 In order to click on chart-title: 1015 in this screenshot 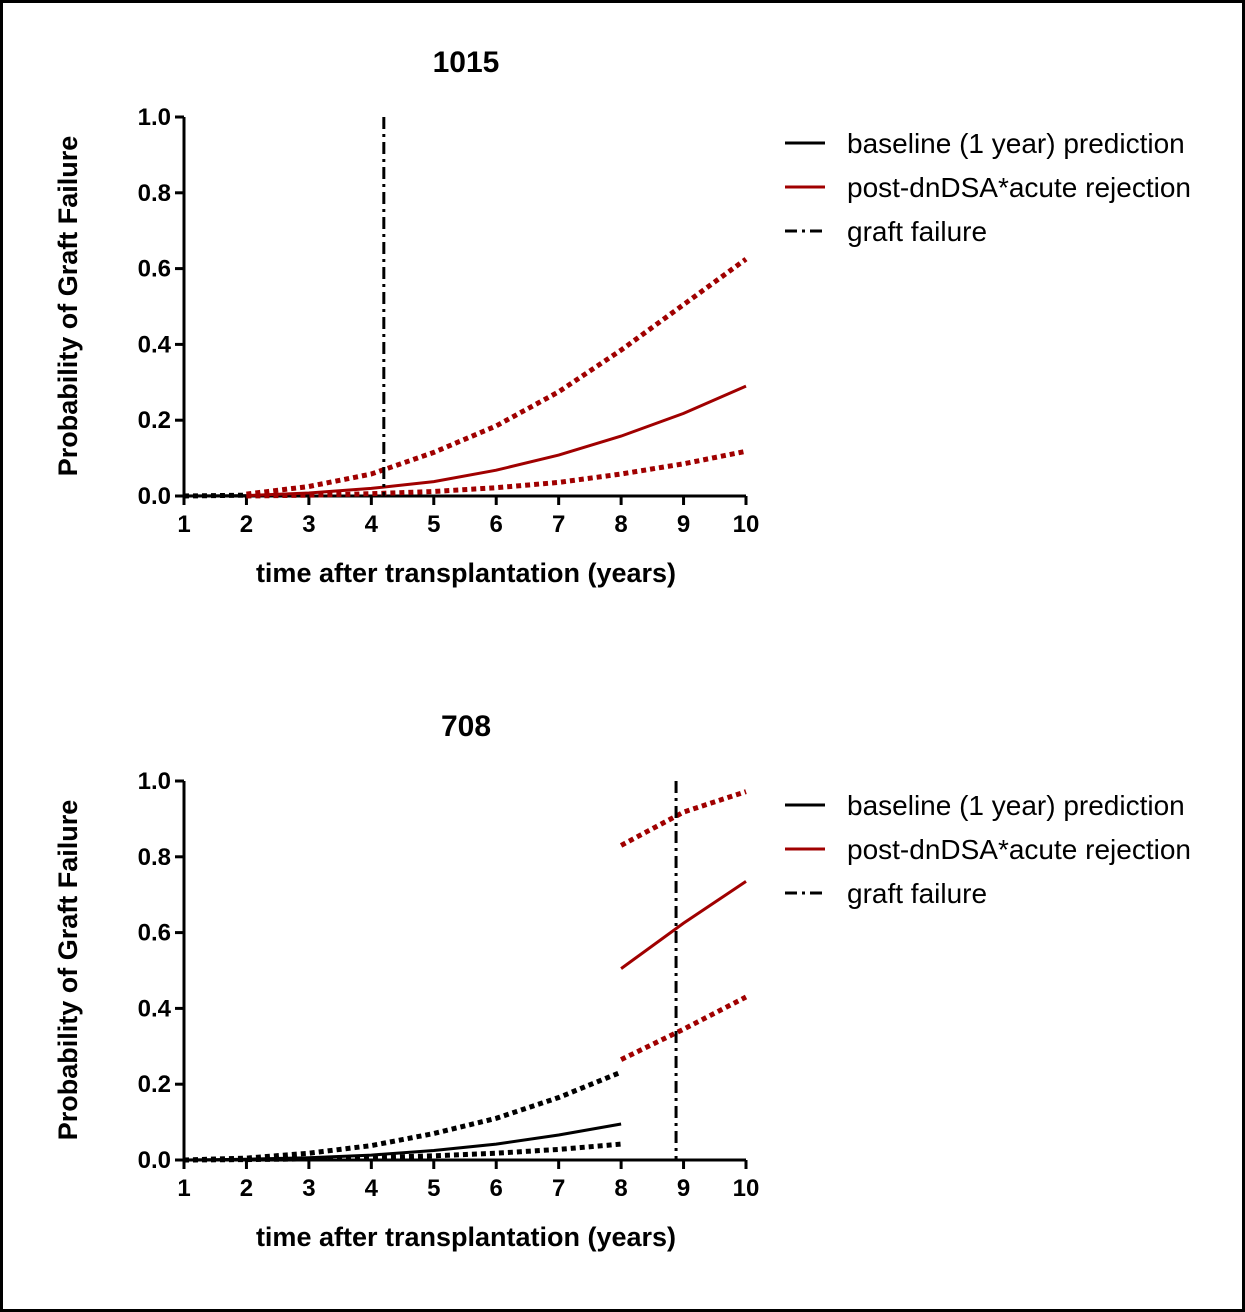, I will do `click(466, 62)`.